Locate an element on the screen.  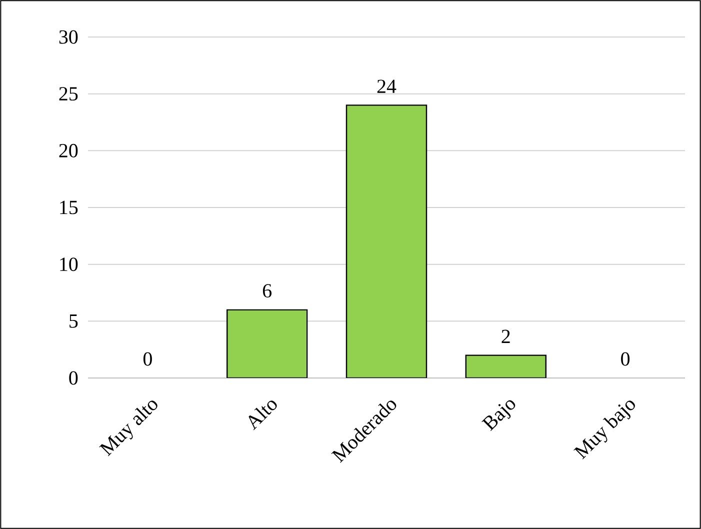
x-tick-label: Bajo is located at coordinates (499, 416).